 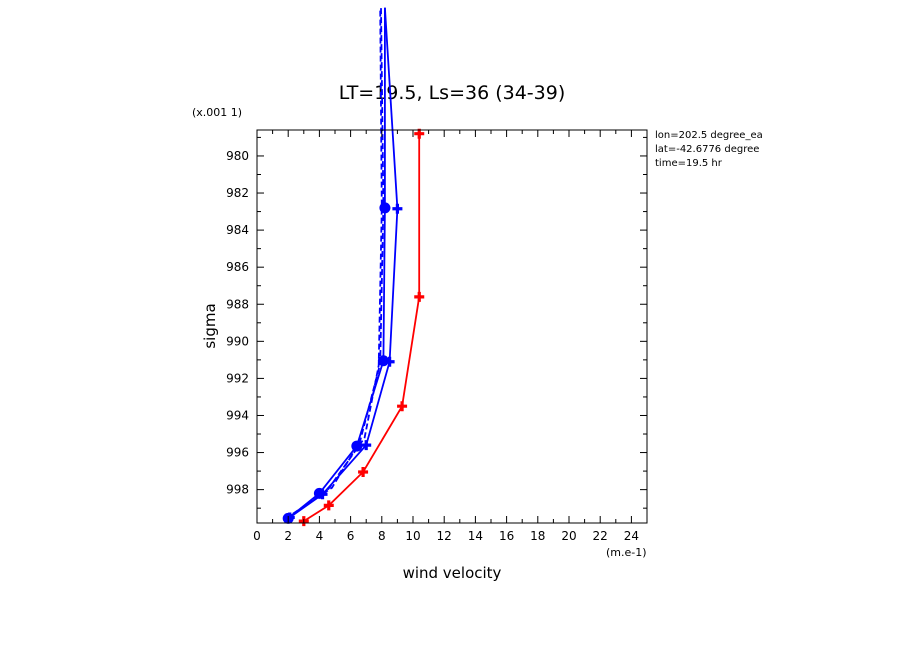 I want to click on x-tick-label: 10, so click(x=412, y=536).